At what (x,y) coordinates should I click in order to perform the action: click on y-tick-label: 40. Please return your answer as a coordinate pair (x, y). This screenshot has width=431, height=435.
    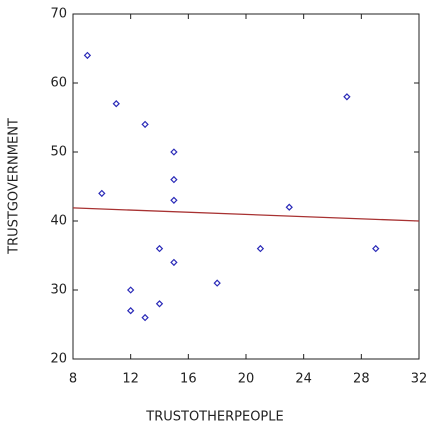
    Looking at the image, I should click on (58, 221).